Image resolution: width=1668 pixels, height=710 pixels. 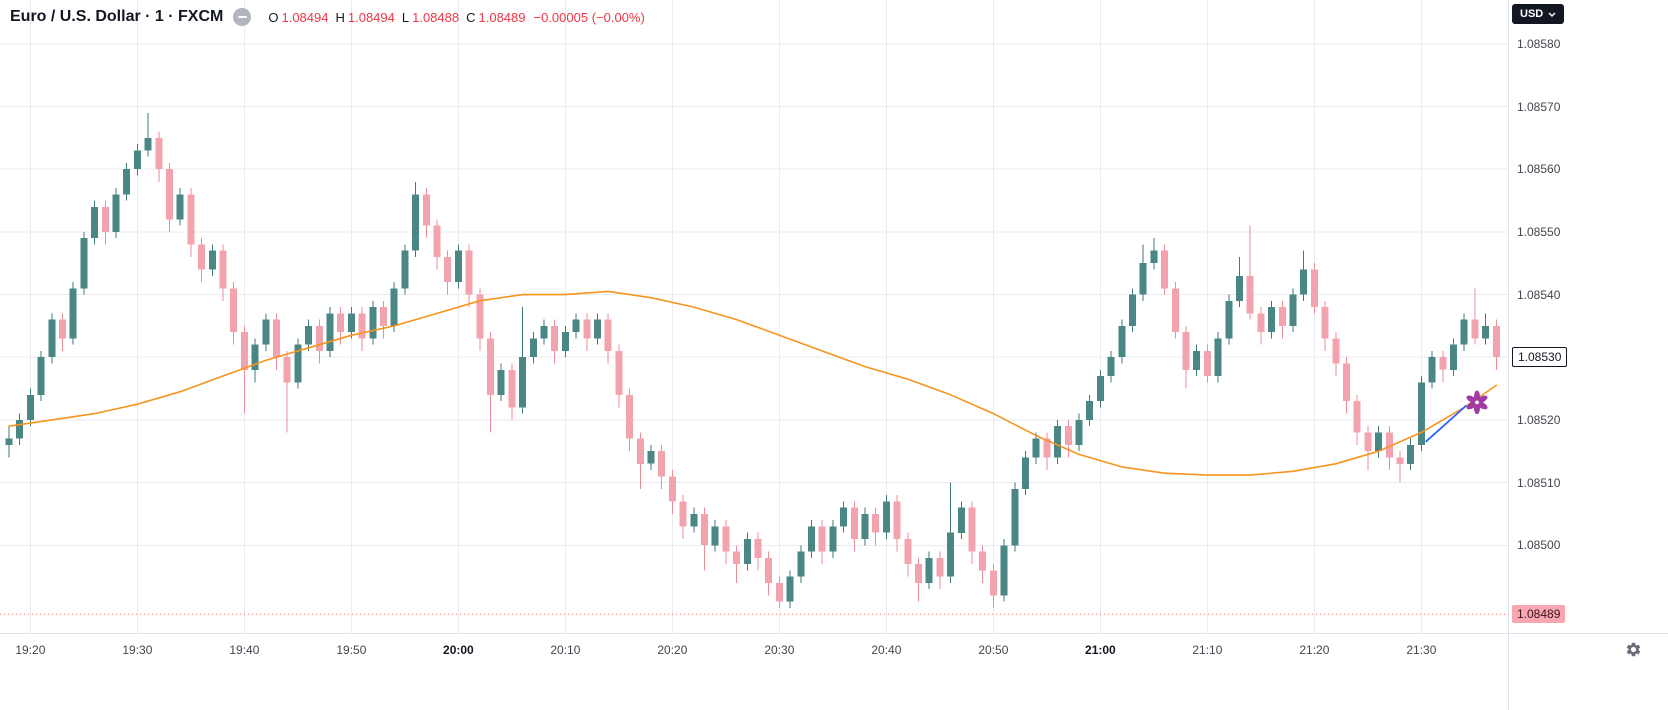 What do you see at coordinates (502, 17) in the screenshot?
I see `ohlc-value: 1.08489` at bounding box center [502, 17].